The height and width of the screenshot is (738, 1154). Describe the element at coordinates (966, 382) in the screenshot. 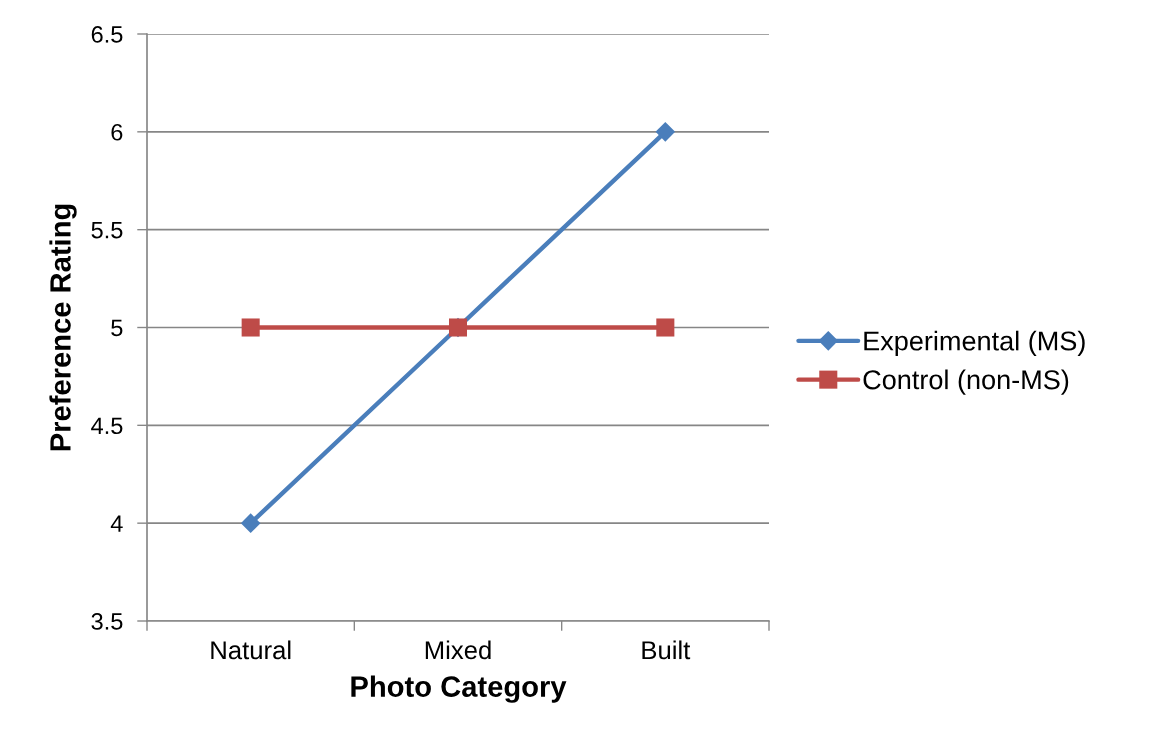

I see `legend-label: Control (non-MS)` at that location.